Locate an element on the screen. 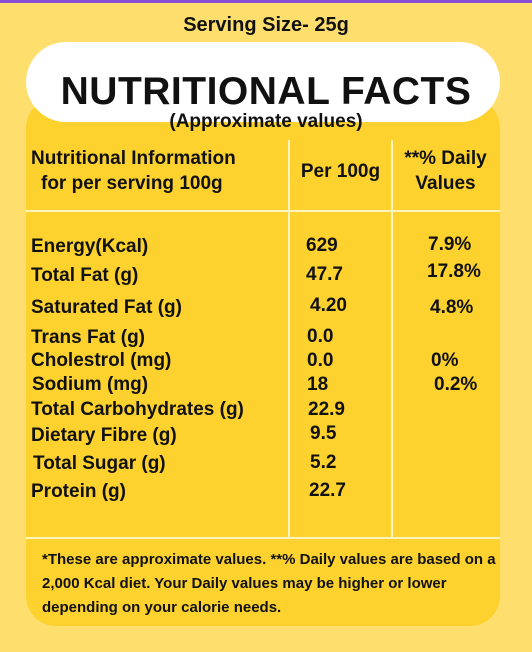  header-info-line1: Nutritional Information is located at coordinates (133, 158).